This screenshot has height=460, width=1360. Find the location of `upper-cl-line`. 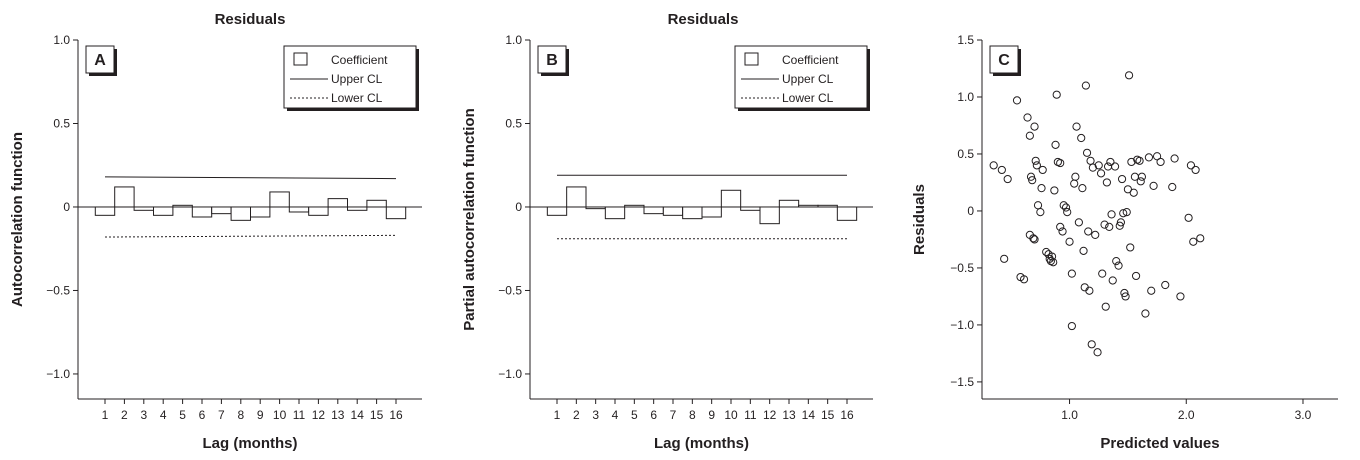

upper-cl-line is located at coordinates (250, 178).